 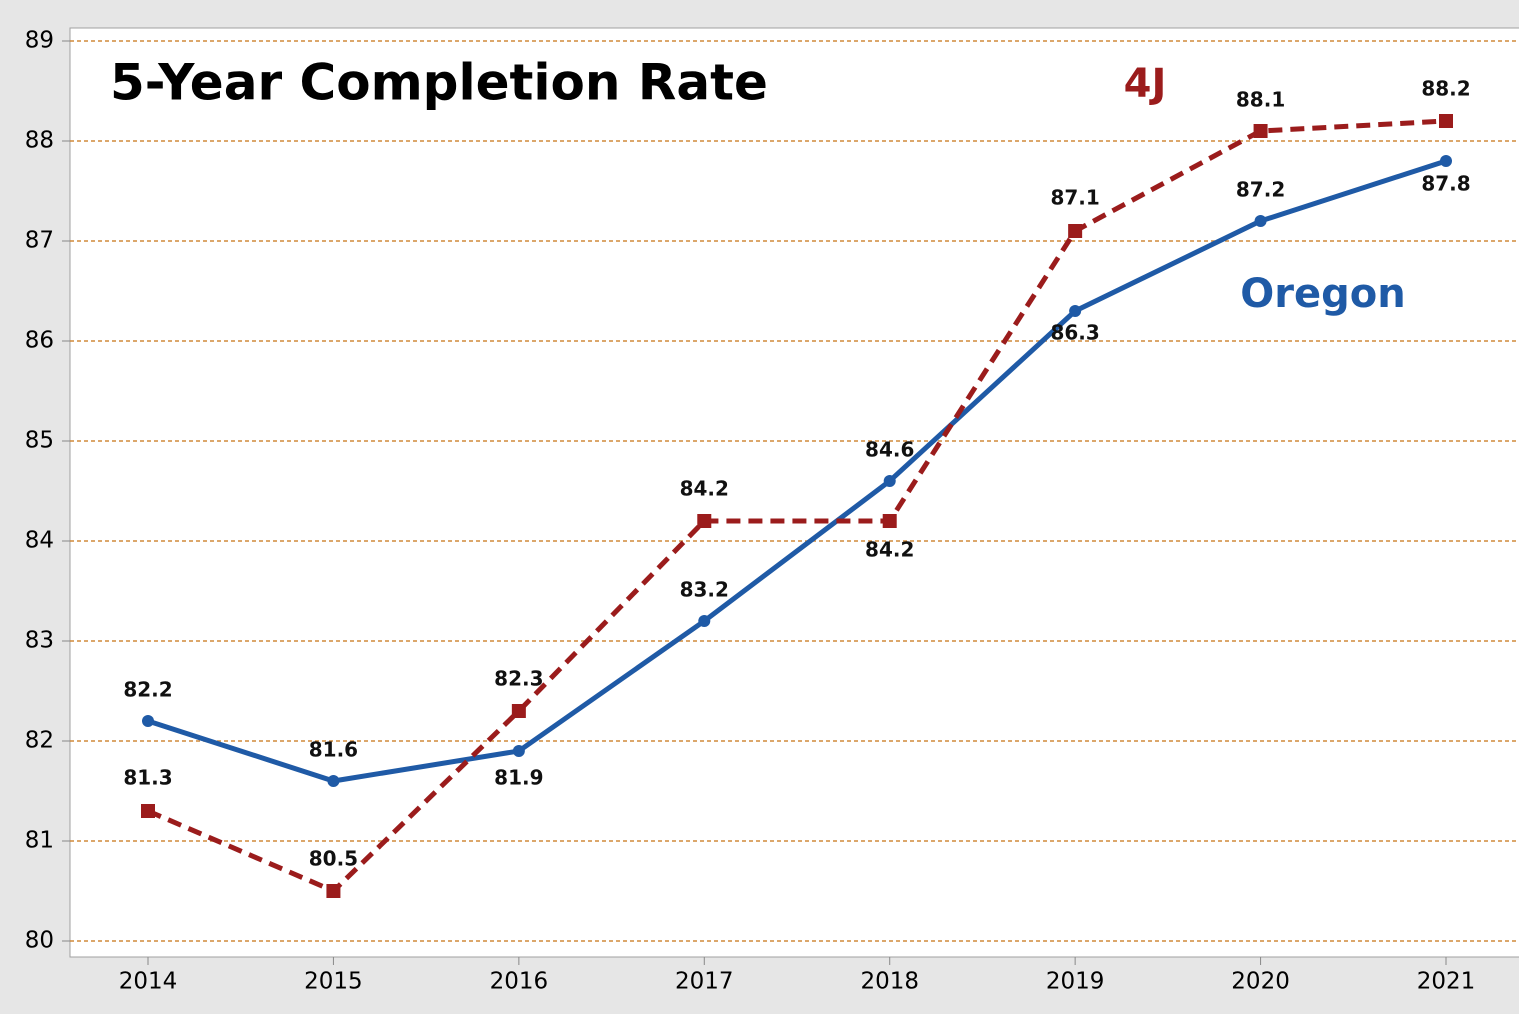 I want to click on x-tick-label: 2019, so click(x=1075, y=982).